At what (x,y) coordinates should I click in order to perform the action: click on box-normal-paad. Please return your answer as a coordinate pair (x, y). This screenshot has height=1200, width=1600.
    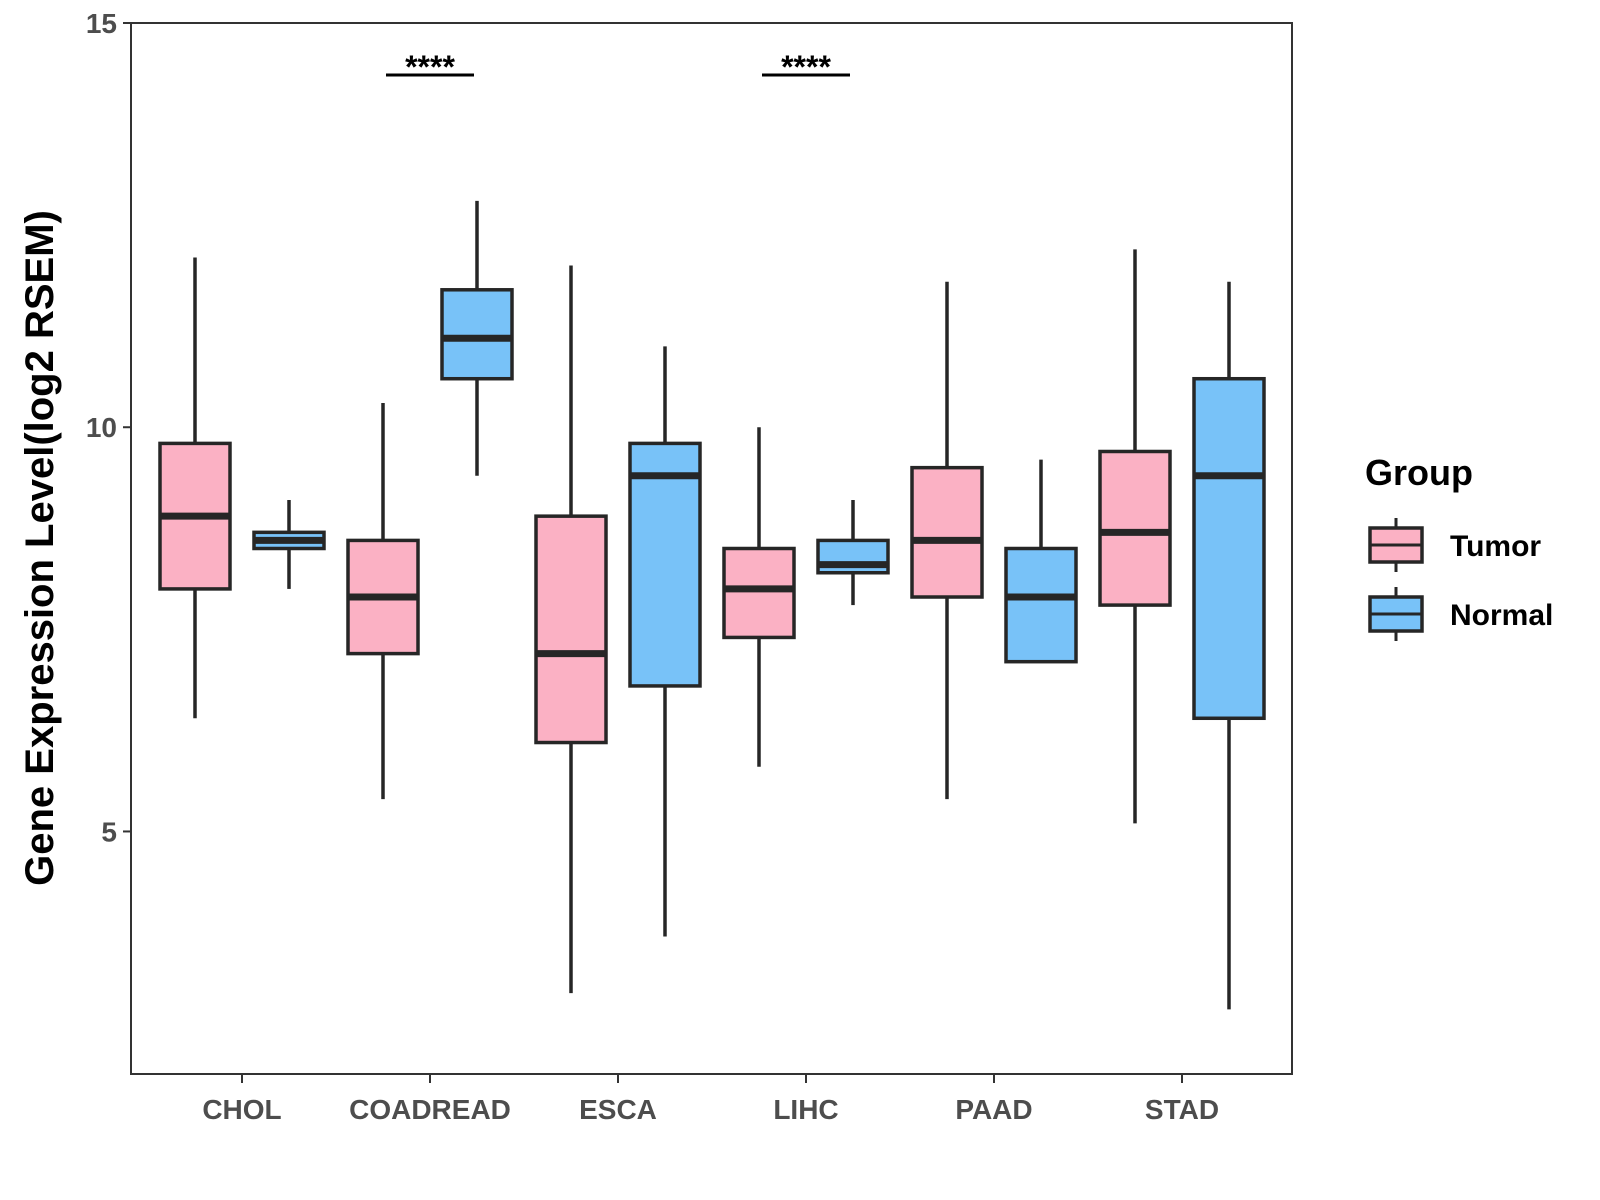
    Looking at the image, I should click on (1041, 561).